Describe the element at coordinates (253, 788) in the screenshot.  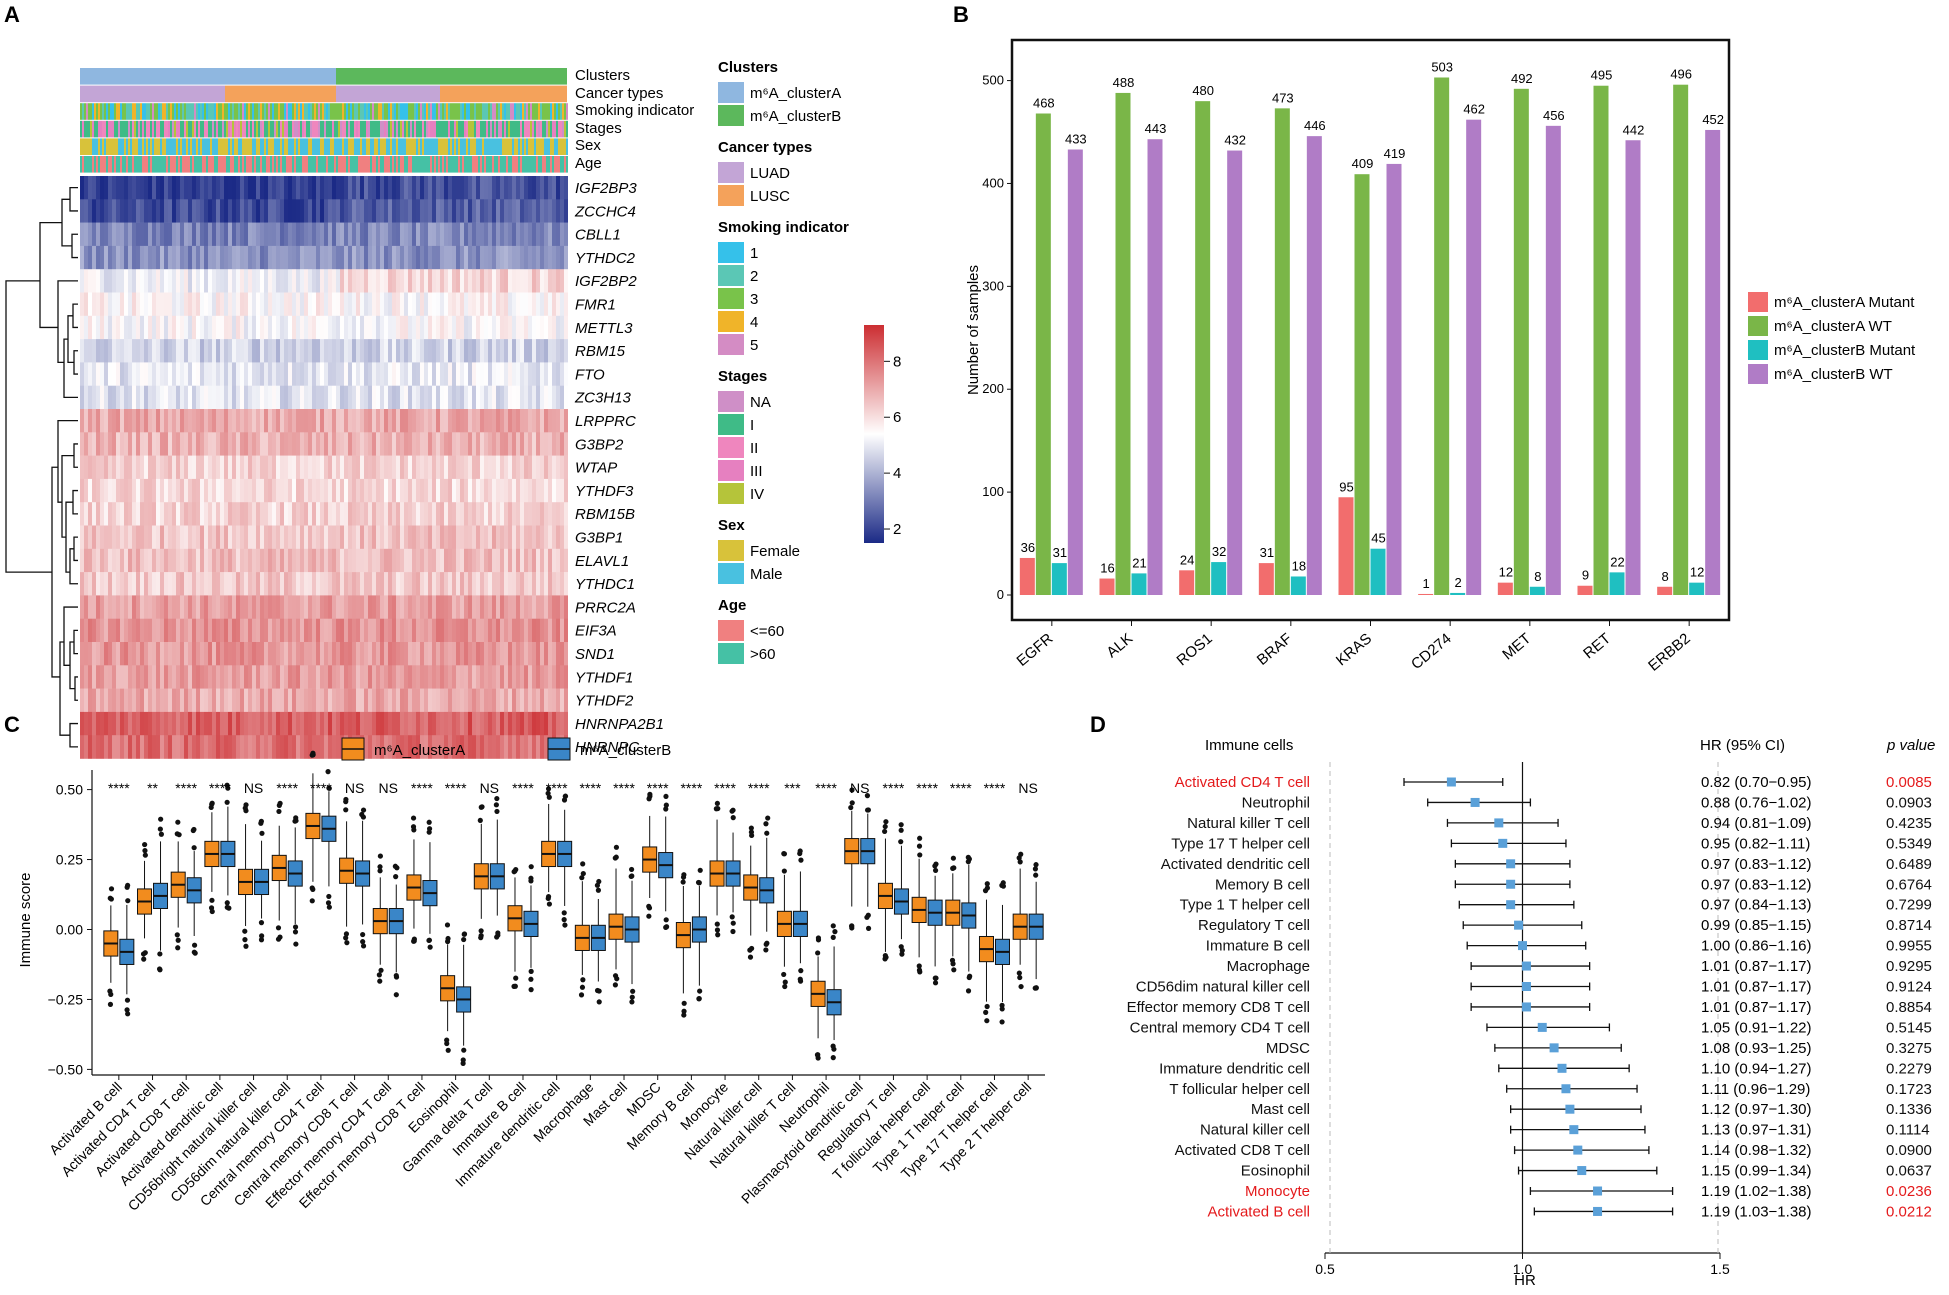
I see `significance-label: NS` at that location.